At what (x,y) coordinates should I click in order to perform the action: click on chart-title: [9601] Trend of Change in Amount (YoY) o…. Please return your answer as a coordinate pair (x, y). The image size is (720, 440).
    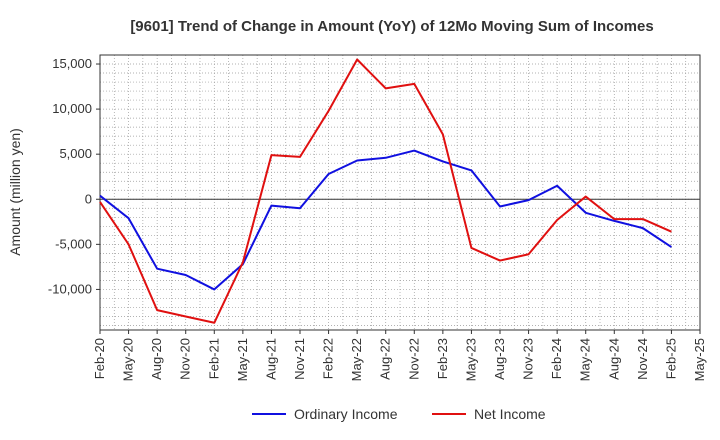
    Looking at the image, I should click on (391, 26).